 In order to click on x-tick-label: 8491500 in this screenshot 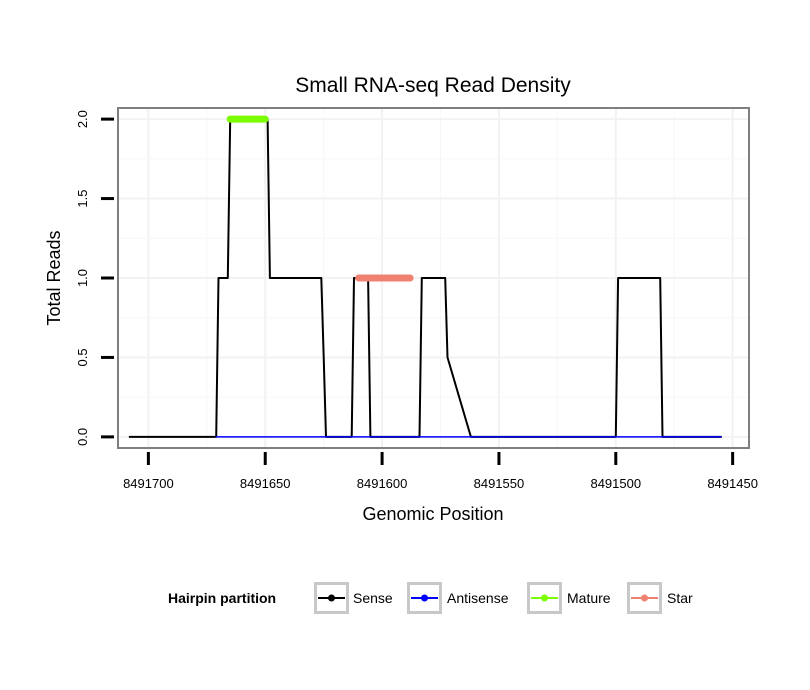, I will do `click(615, 483)`.